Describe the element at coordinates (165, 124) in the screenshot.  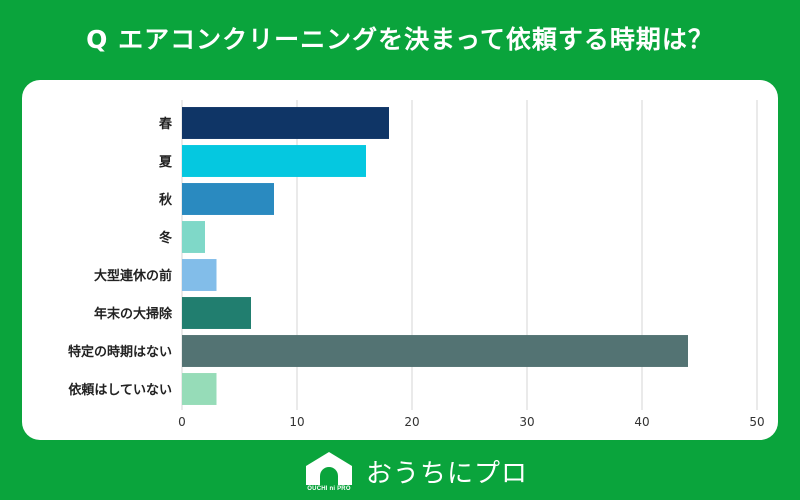
I see `category-label-0: 春` at that location.